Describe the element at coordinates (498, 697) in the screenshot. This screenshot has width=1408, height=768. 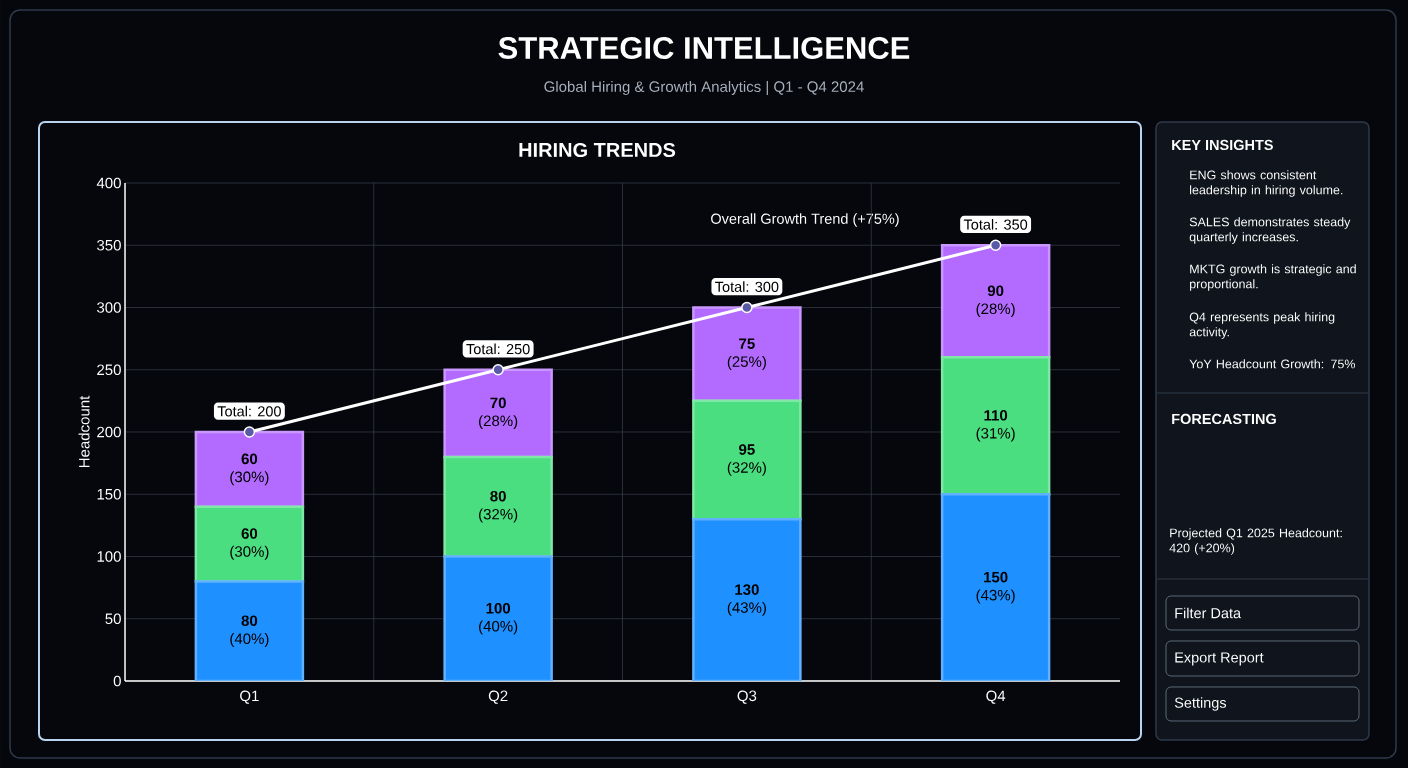
I see `x-tick-label: Q2` at that location.